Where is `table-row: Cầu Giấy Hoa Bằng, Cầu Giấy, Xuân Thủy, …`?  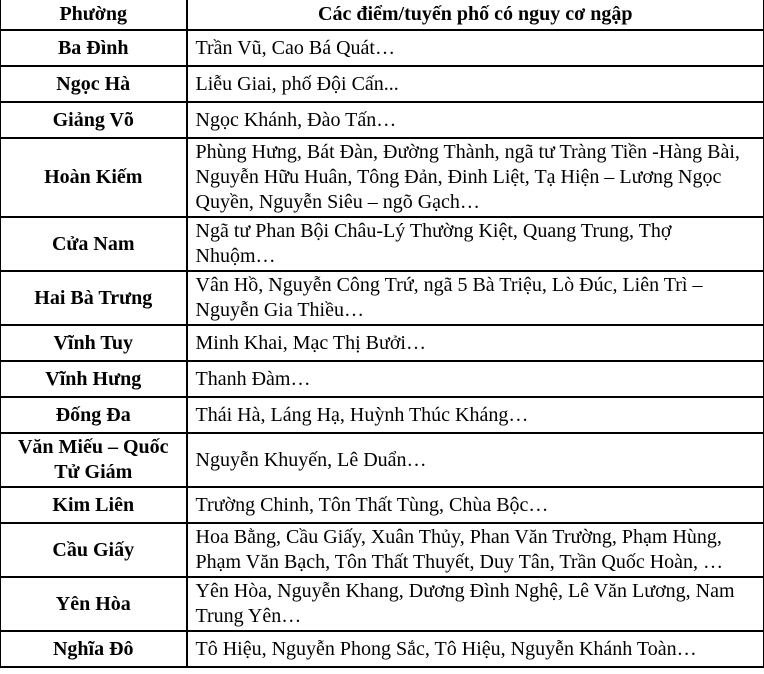 table-row: Cầu Giấy Hoa Bằng, Cầu Giấy, Xuân Thủy, … is located at coordinates (382, 550).